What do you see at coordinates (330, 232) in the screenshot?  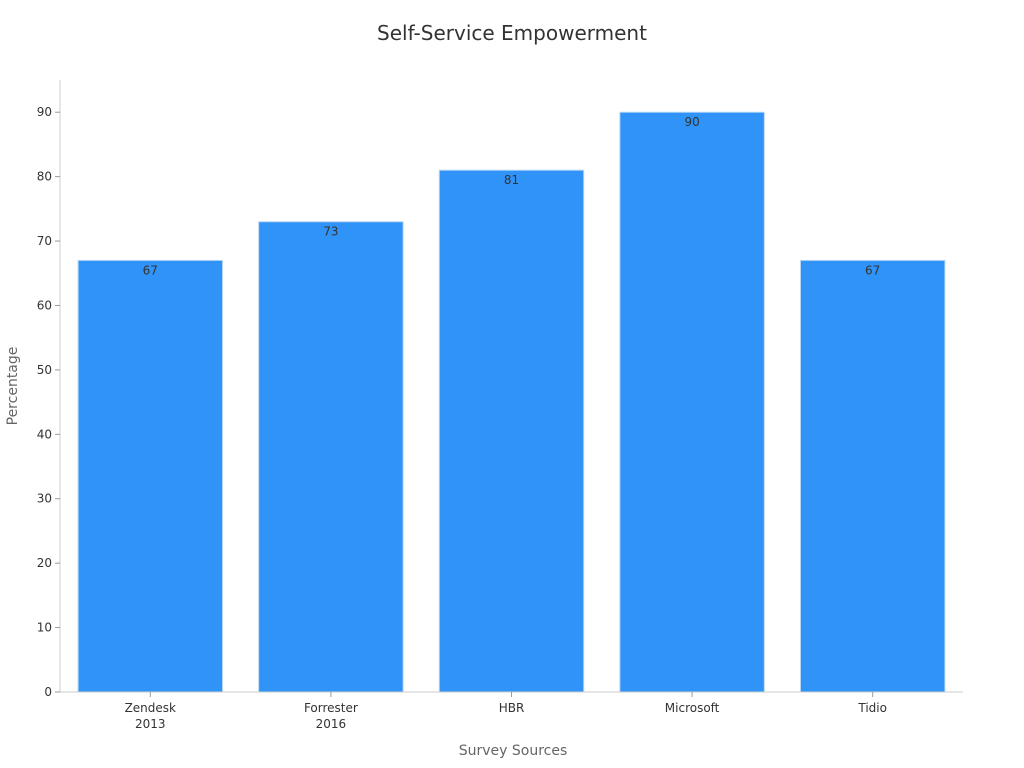 I see `data-label-1: 73` at bounding box center [330, 232].